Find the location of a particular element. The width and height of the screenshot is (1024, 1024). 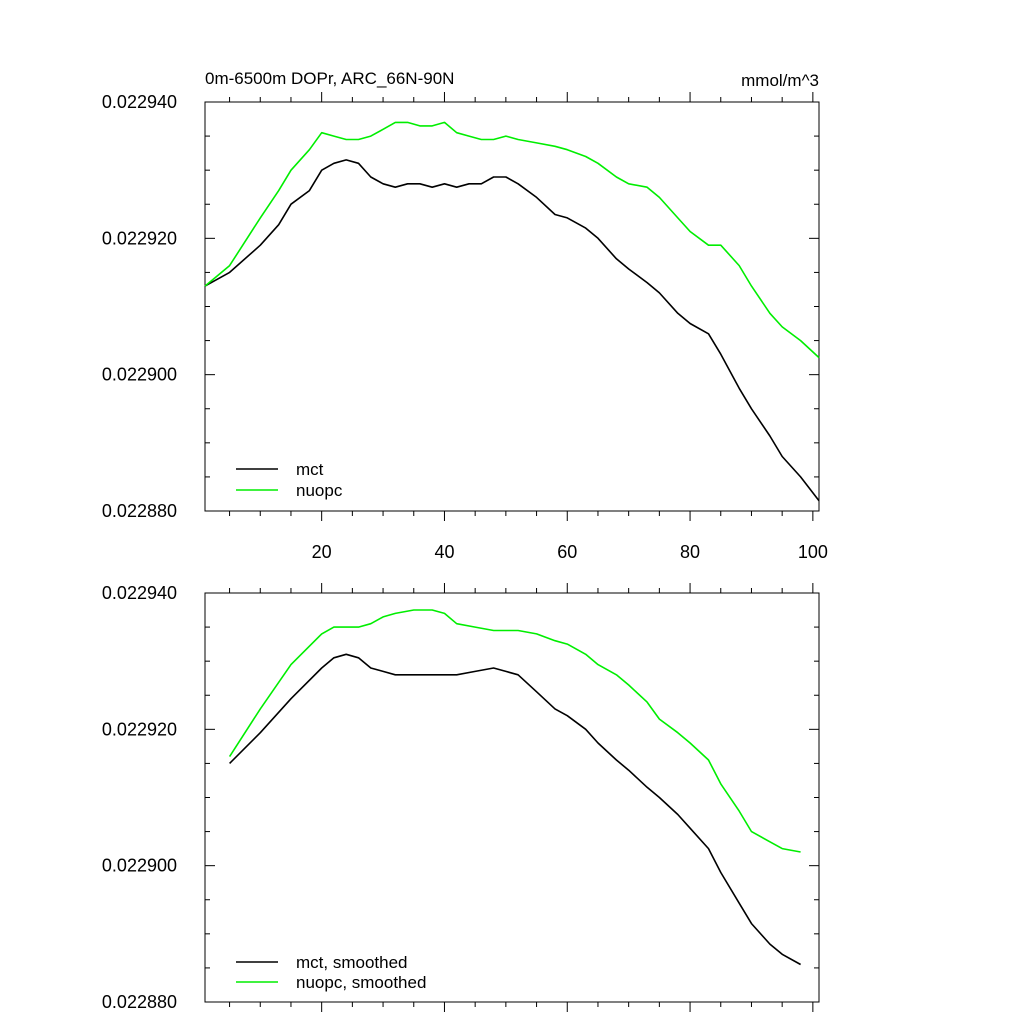

bottom-legend: mct, smoothed nuopc, smoothed is located at coordinates (331, 972).